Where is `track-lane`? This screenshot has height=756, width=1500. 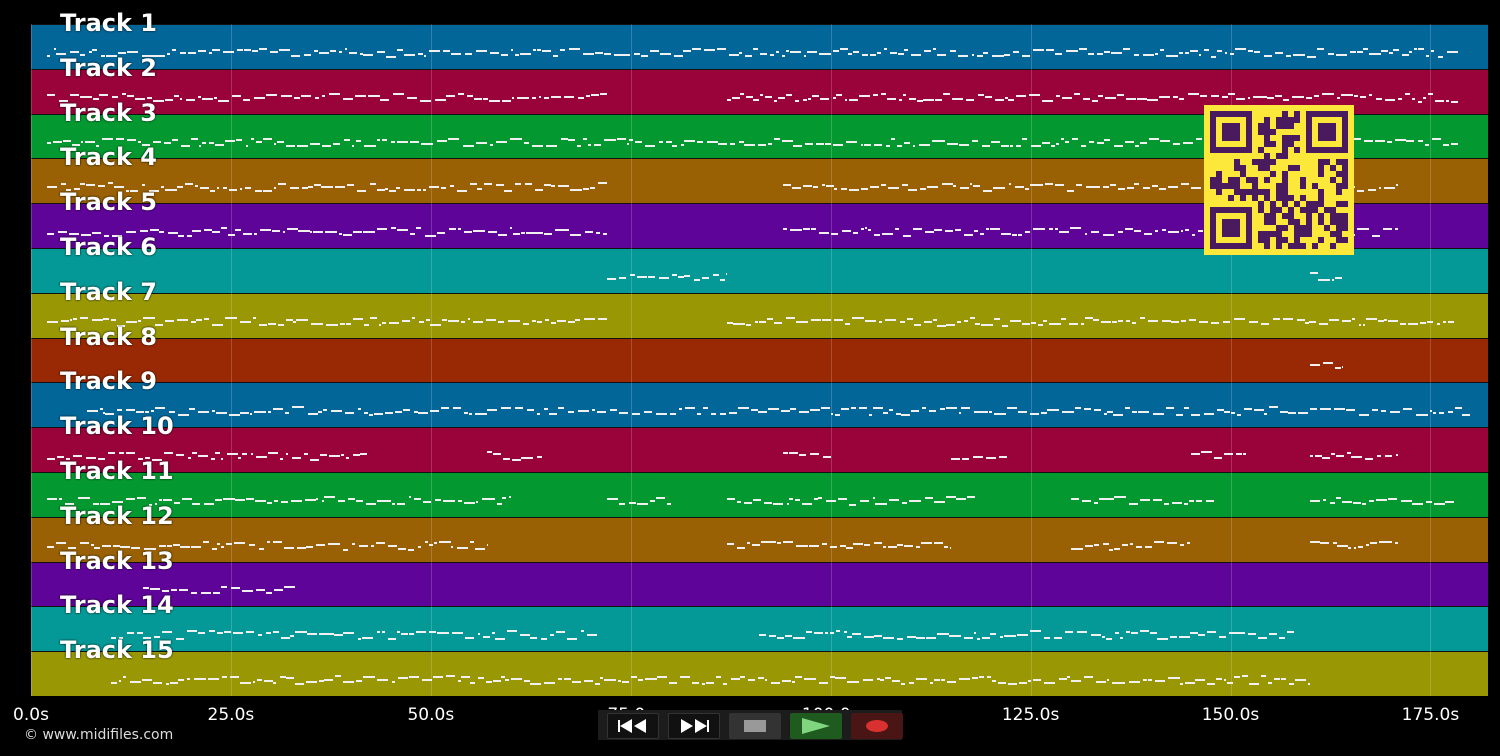 track-lane is located at coordinates (759, 539).